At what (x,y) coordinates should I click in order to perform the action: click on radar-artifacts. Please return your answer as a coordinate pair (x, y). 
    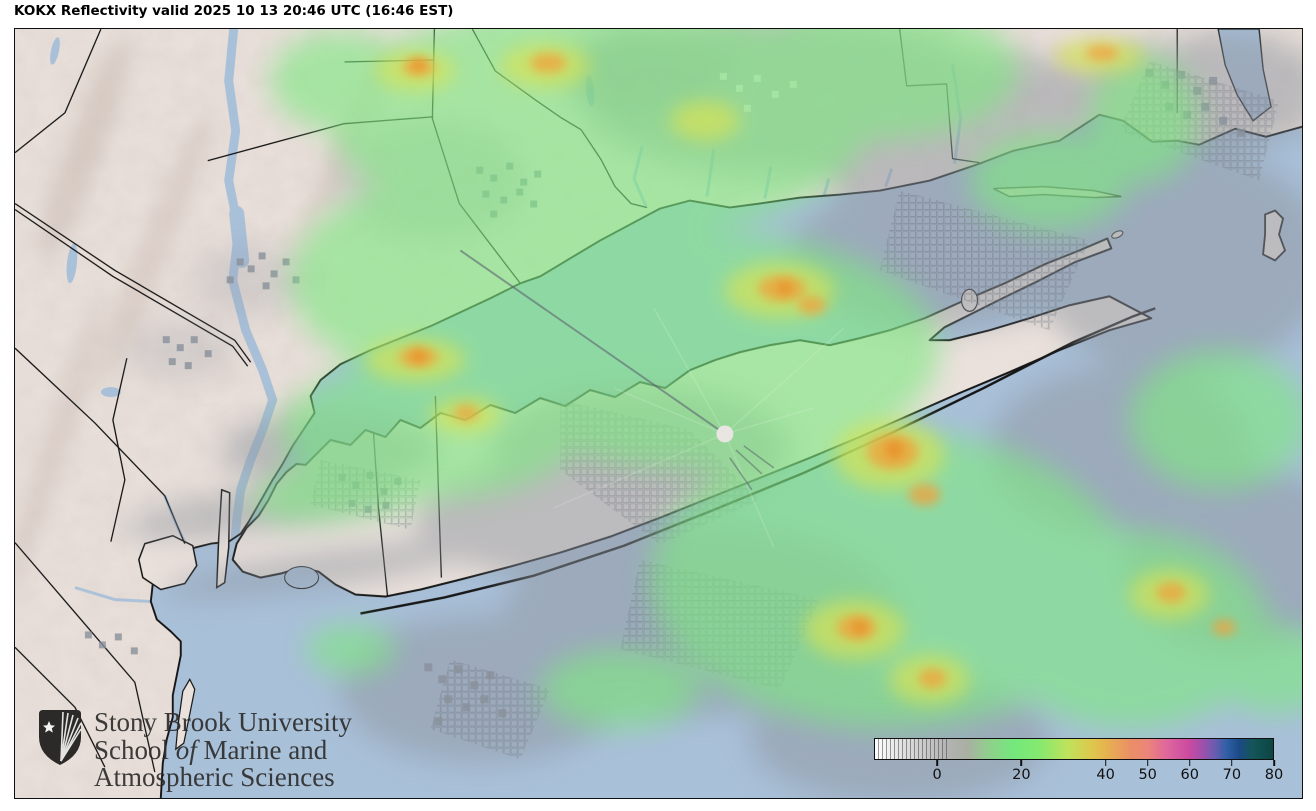
    Looking at the image, I should click on (652, 398).